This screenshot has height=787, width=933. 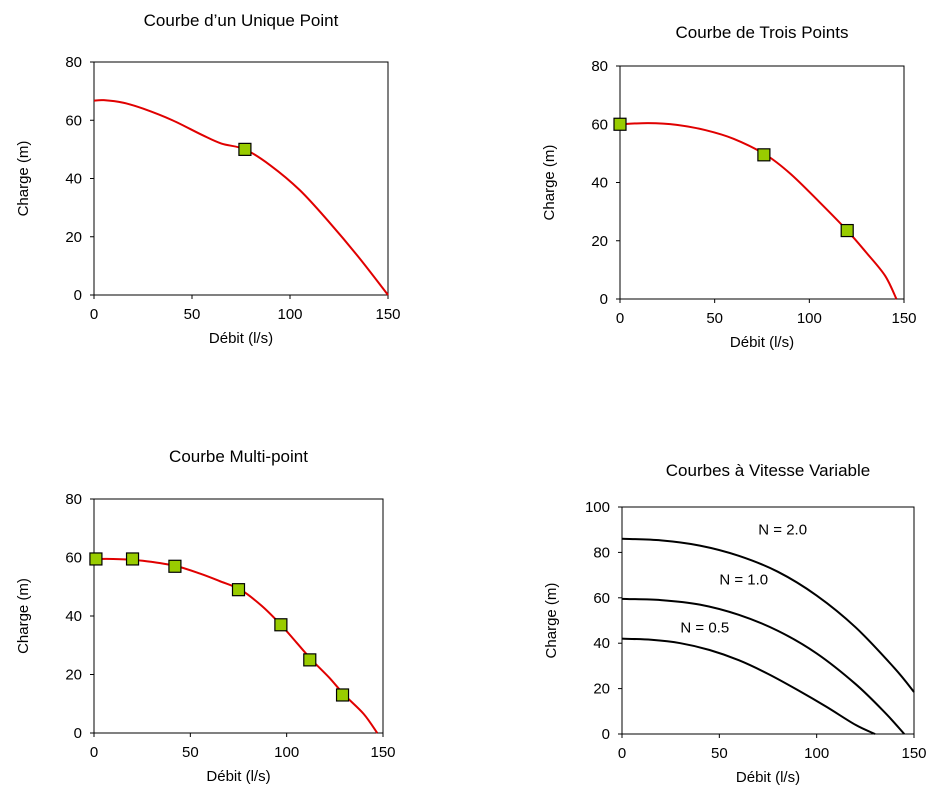 I want to click on series-label: N = 2.0, so click(x=782, y=530).